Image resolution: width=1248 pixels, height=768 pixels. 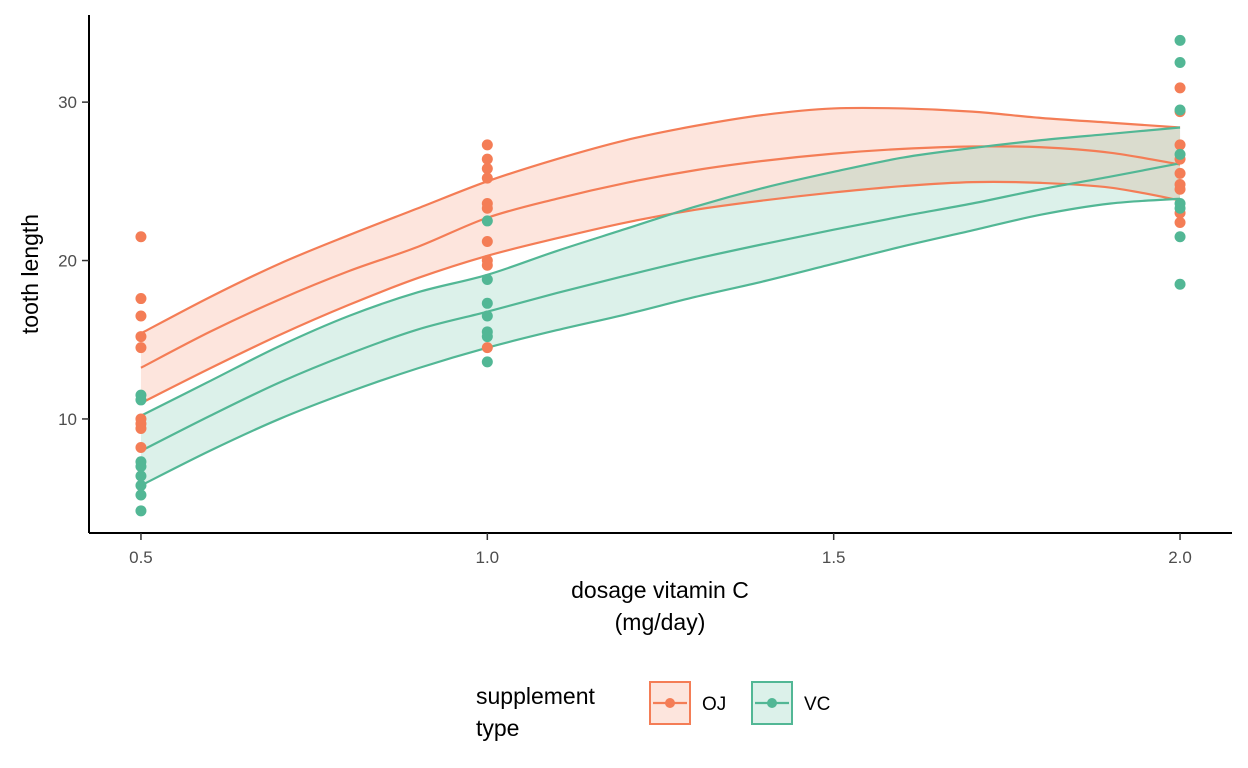 What do you see at coordinates (141, 557) in the screenshot?
I see `x-tick-label: 0.5` at bounding box center [141, 557].